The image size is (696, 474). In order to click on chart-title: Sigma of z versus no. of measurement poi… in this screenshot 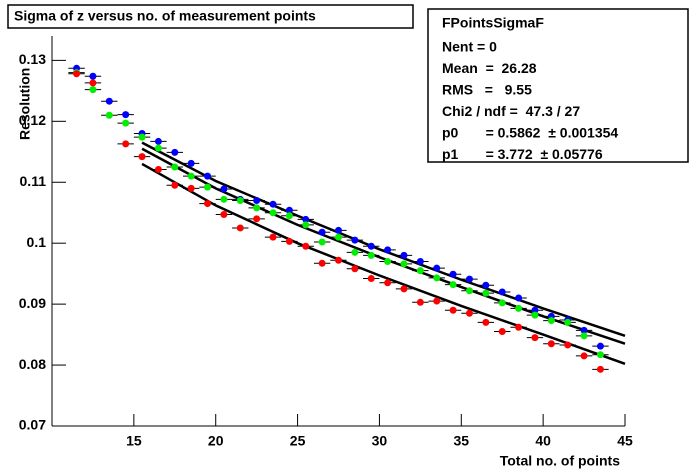, I will do `click(165, 16)`.